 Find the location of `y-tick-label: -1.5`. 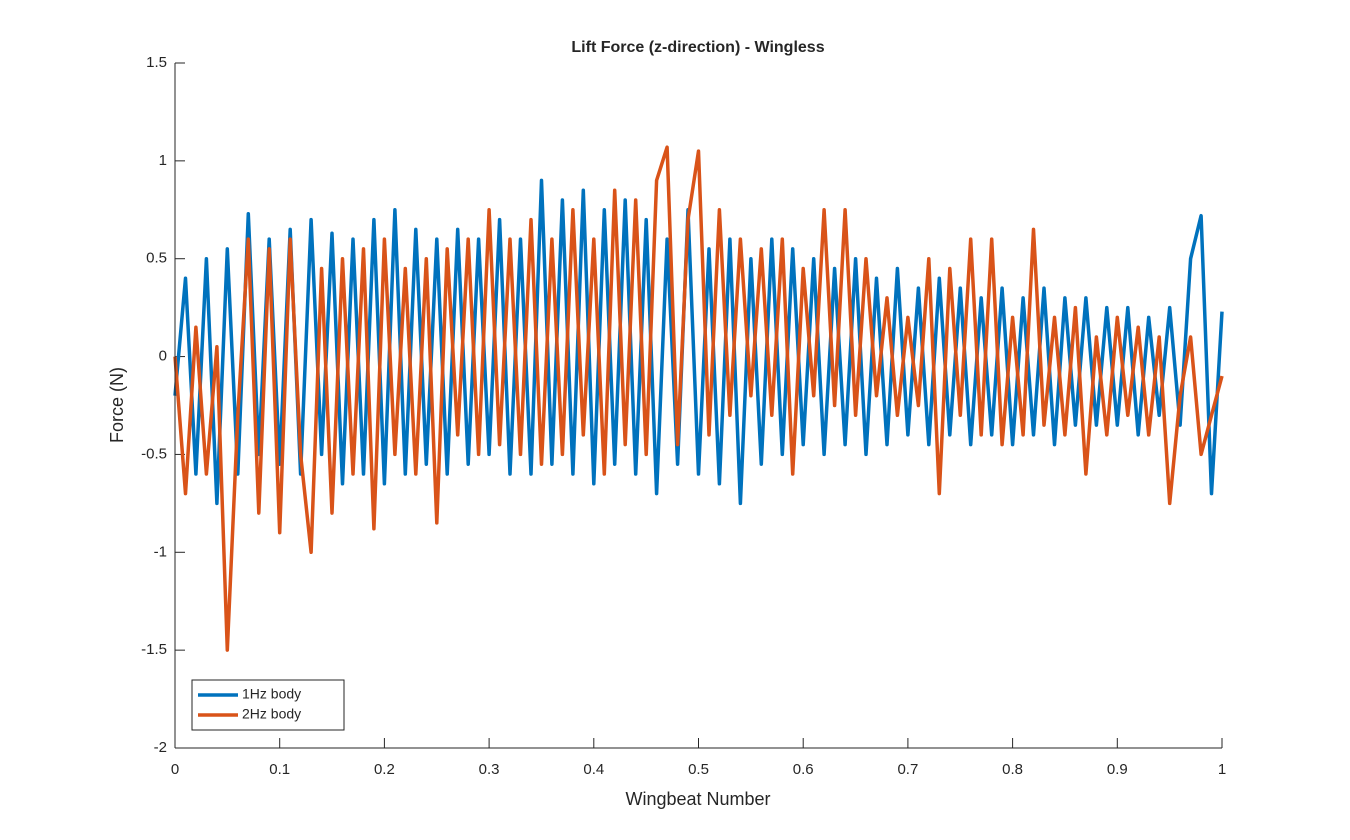

y-tick-label: -1.5 is located at coordinates (154, 649).